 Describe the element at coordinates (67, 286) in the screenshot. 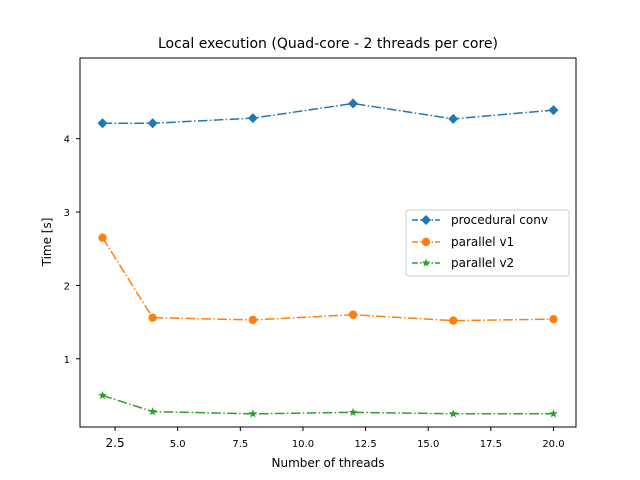

I see `y-tick-label: 2` at that location.